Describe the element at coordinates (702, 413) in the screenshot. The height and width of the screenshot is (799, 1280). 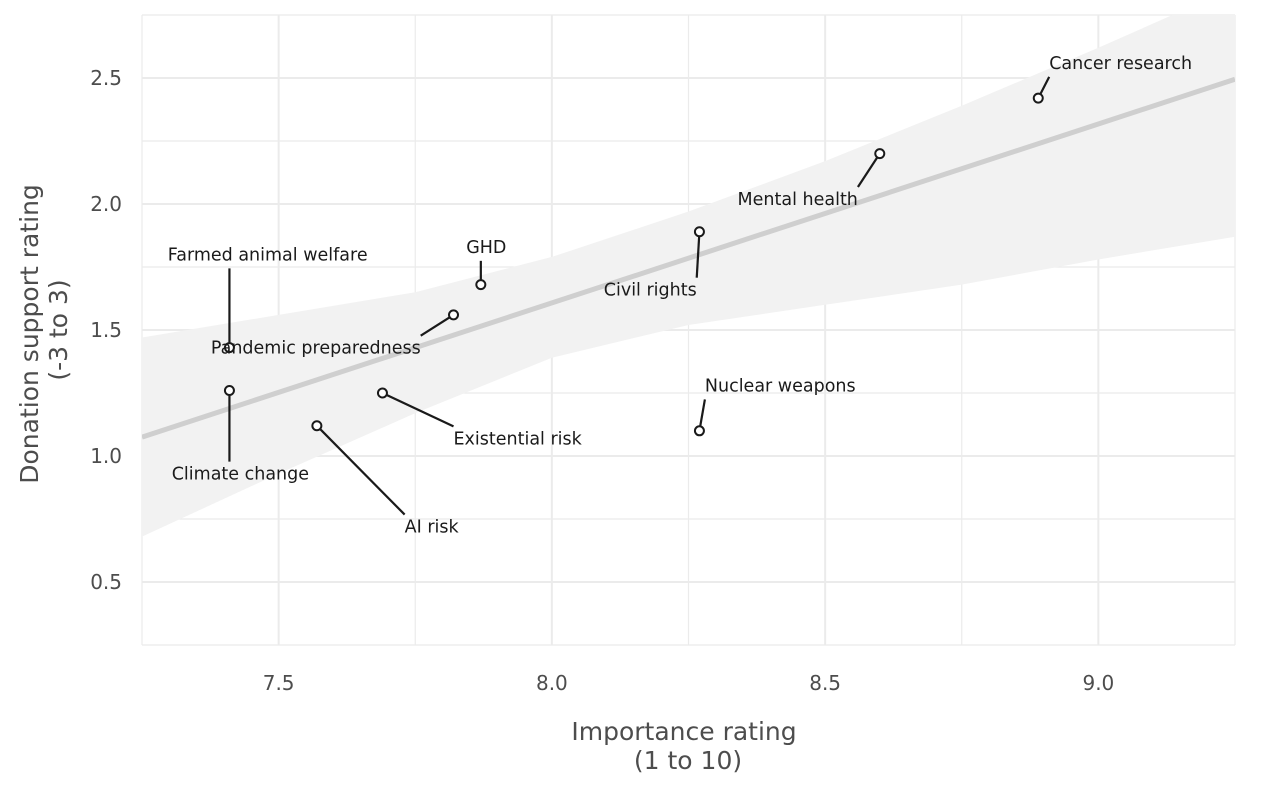
I see `leader-nuclear-weapons` at that location.